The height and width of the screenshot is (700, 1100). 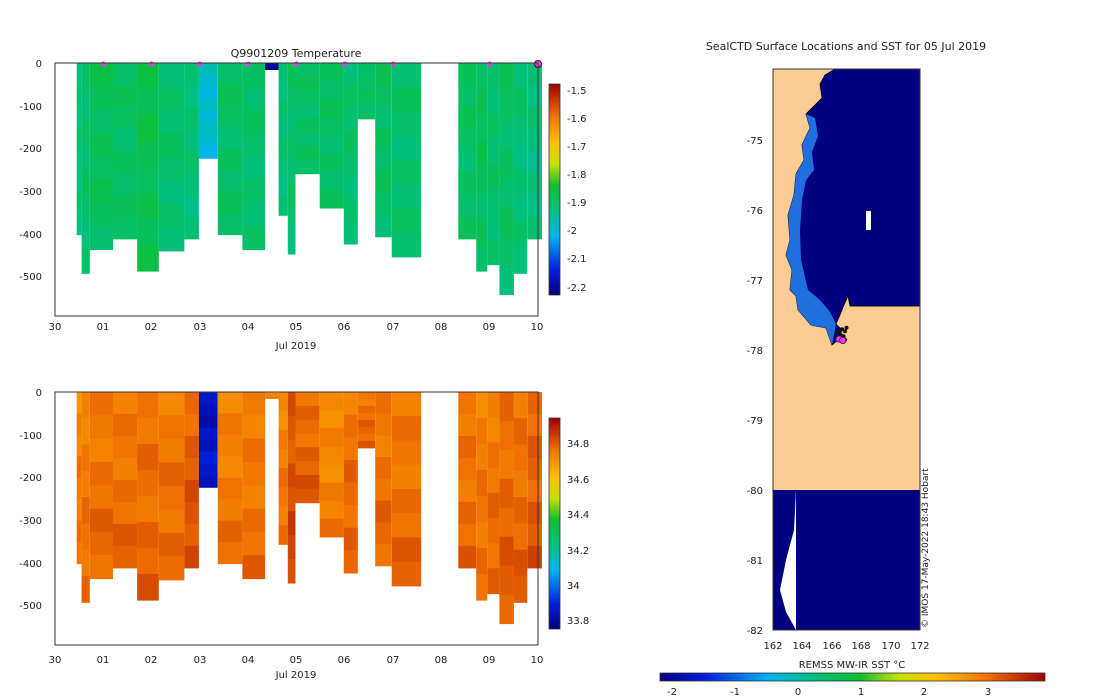 I want to click on x-tick-label: 05, so click(x=296, y=660).